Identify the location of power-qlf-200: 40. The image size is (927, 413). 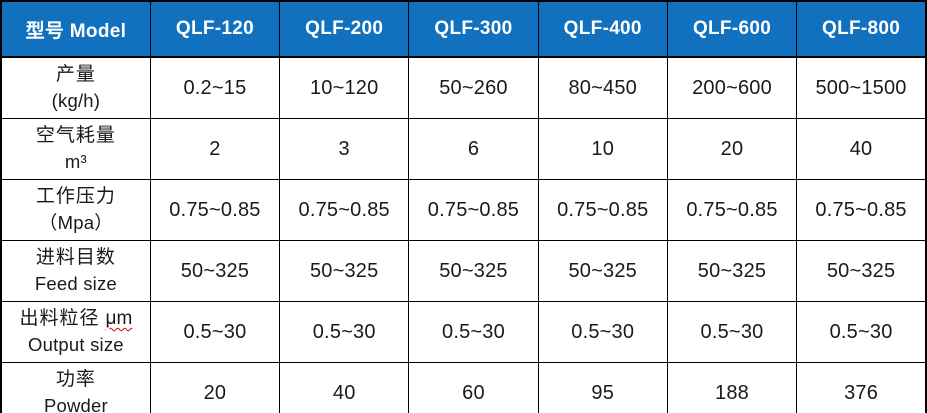
(344, 387).